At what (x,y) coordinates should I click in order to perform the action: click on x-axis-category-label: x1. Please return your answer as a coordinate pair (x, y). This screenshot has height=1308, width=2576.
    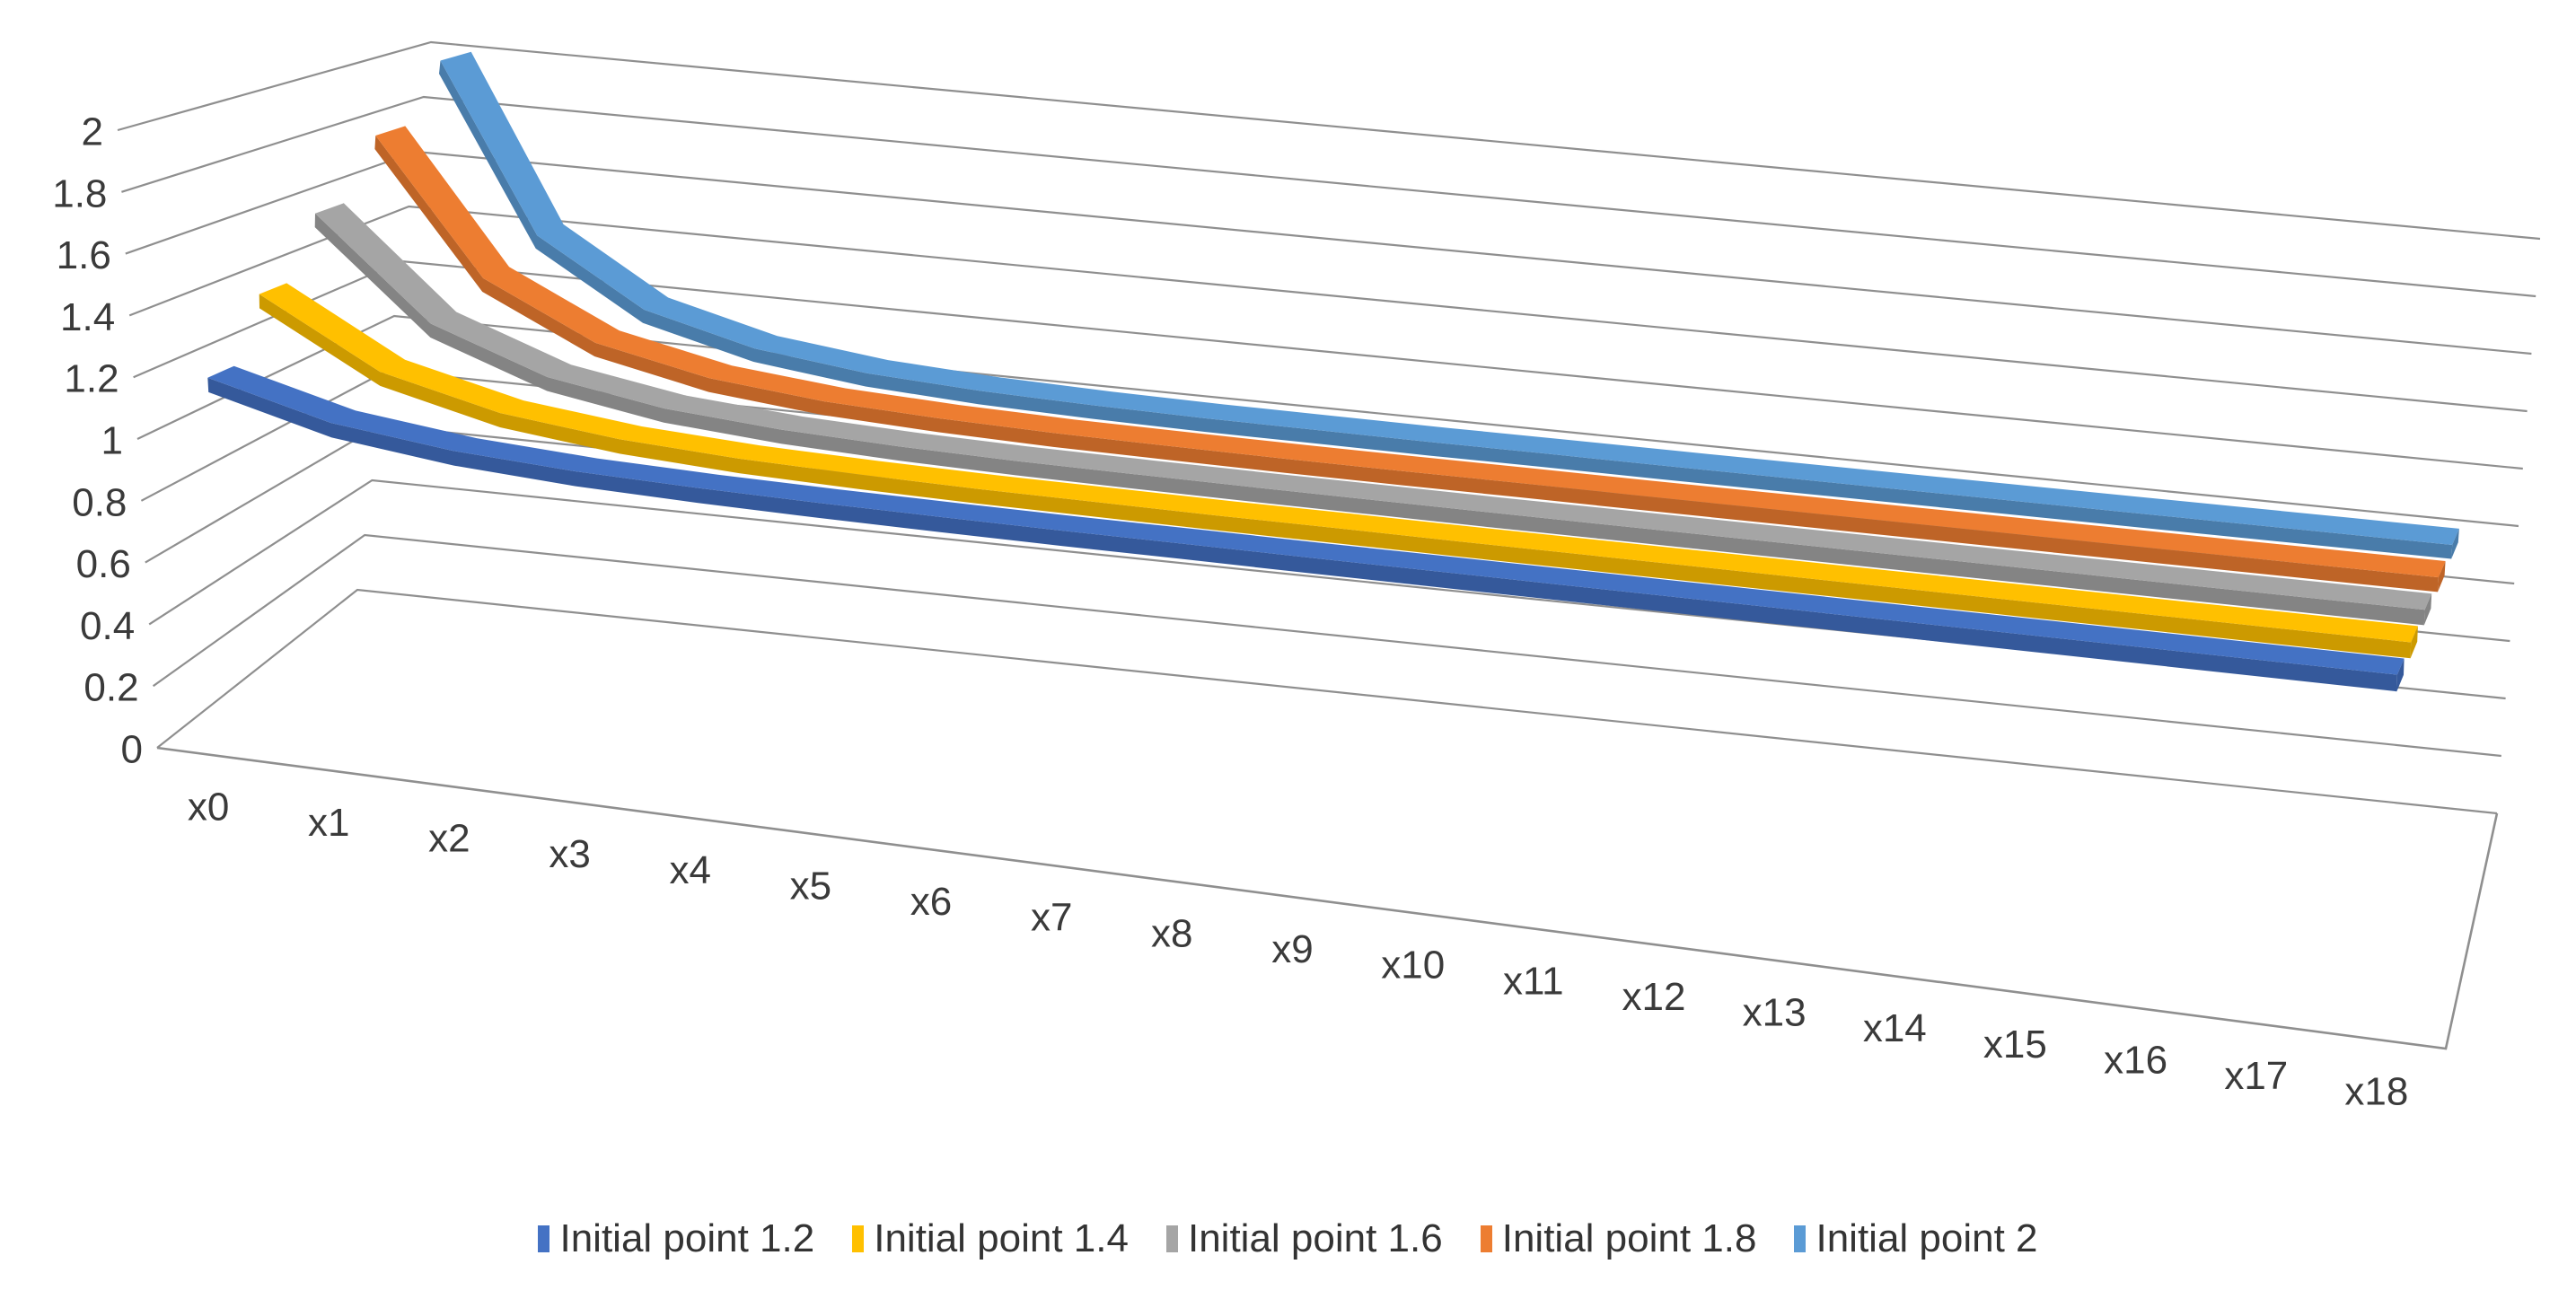
    Looking at the image, I should click on (329, 823).